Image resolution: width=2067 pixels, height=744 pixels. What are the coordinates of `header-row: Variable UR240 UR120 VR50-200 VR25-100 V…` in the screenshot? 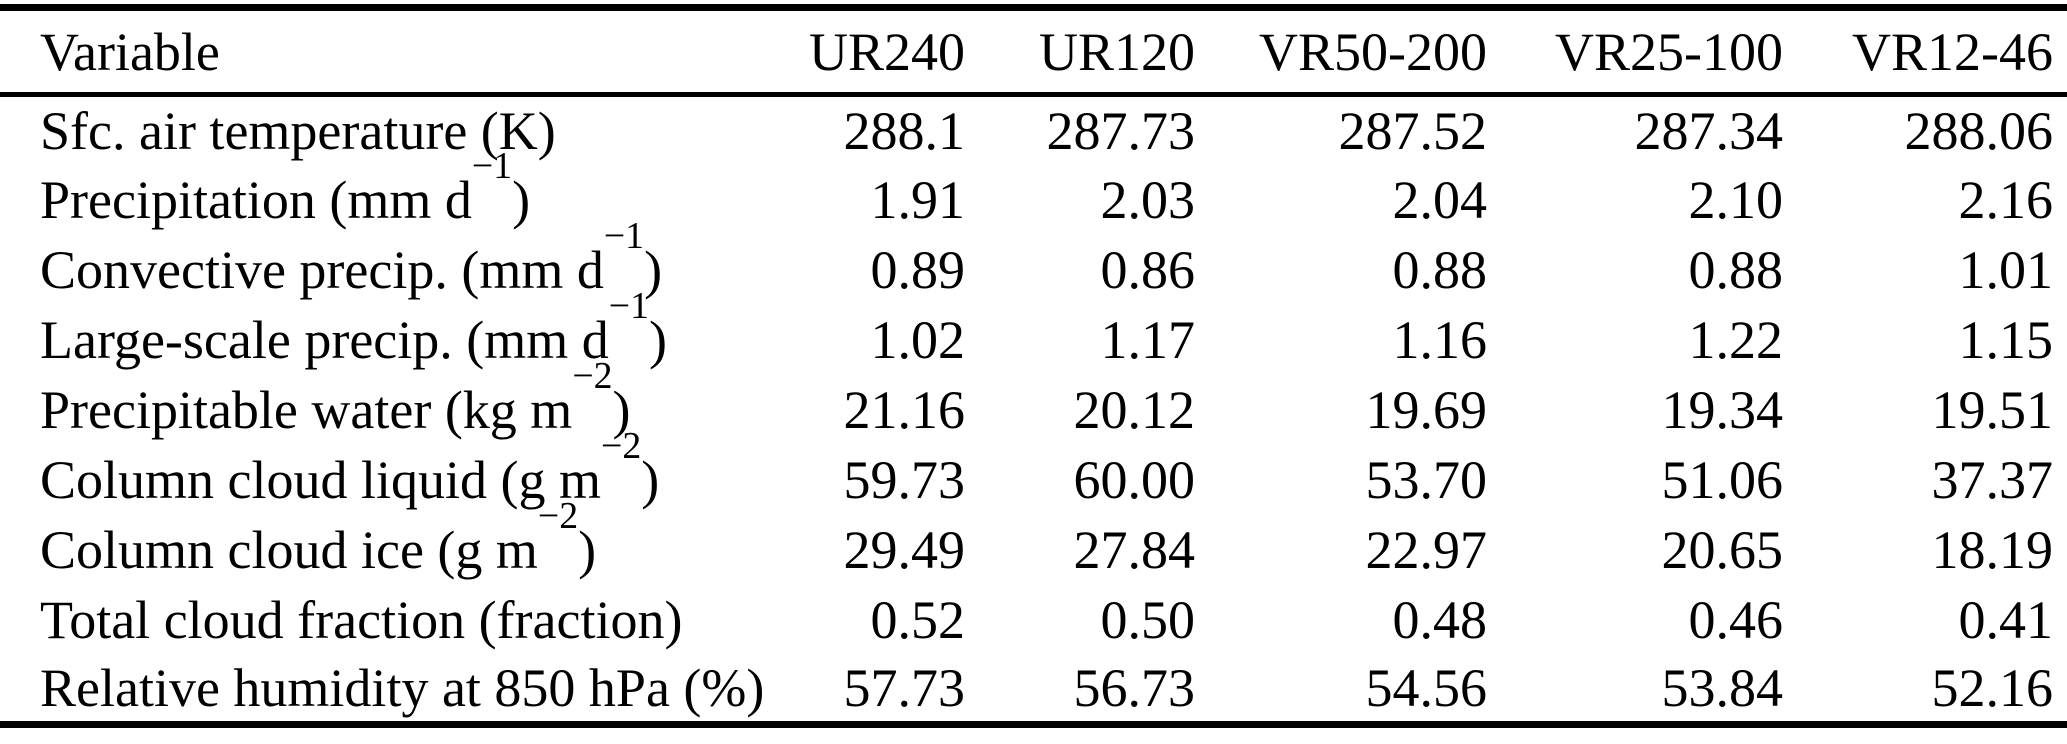 It's located at (1033, 52).